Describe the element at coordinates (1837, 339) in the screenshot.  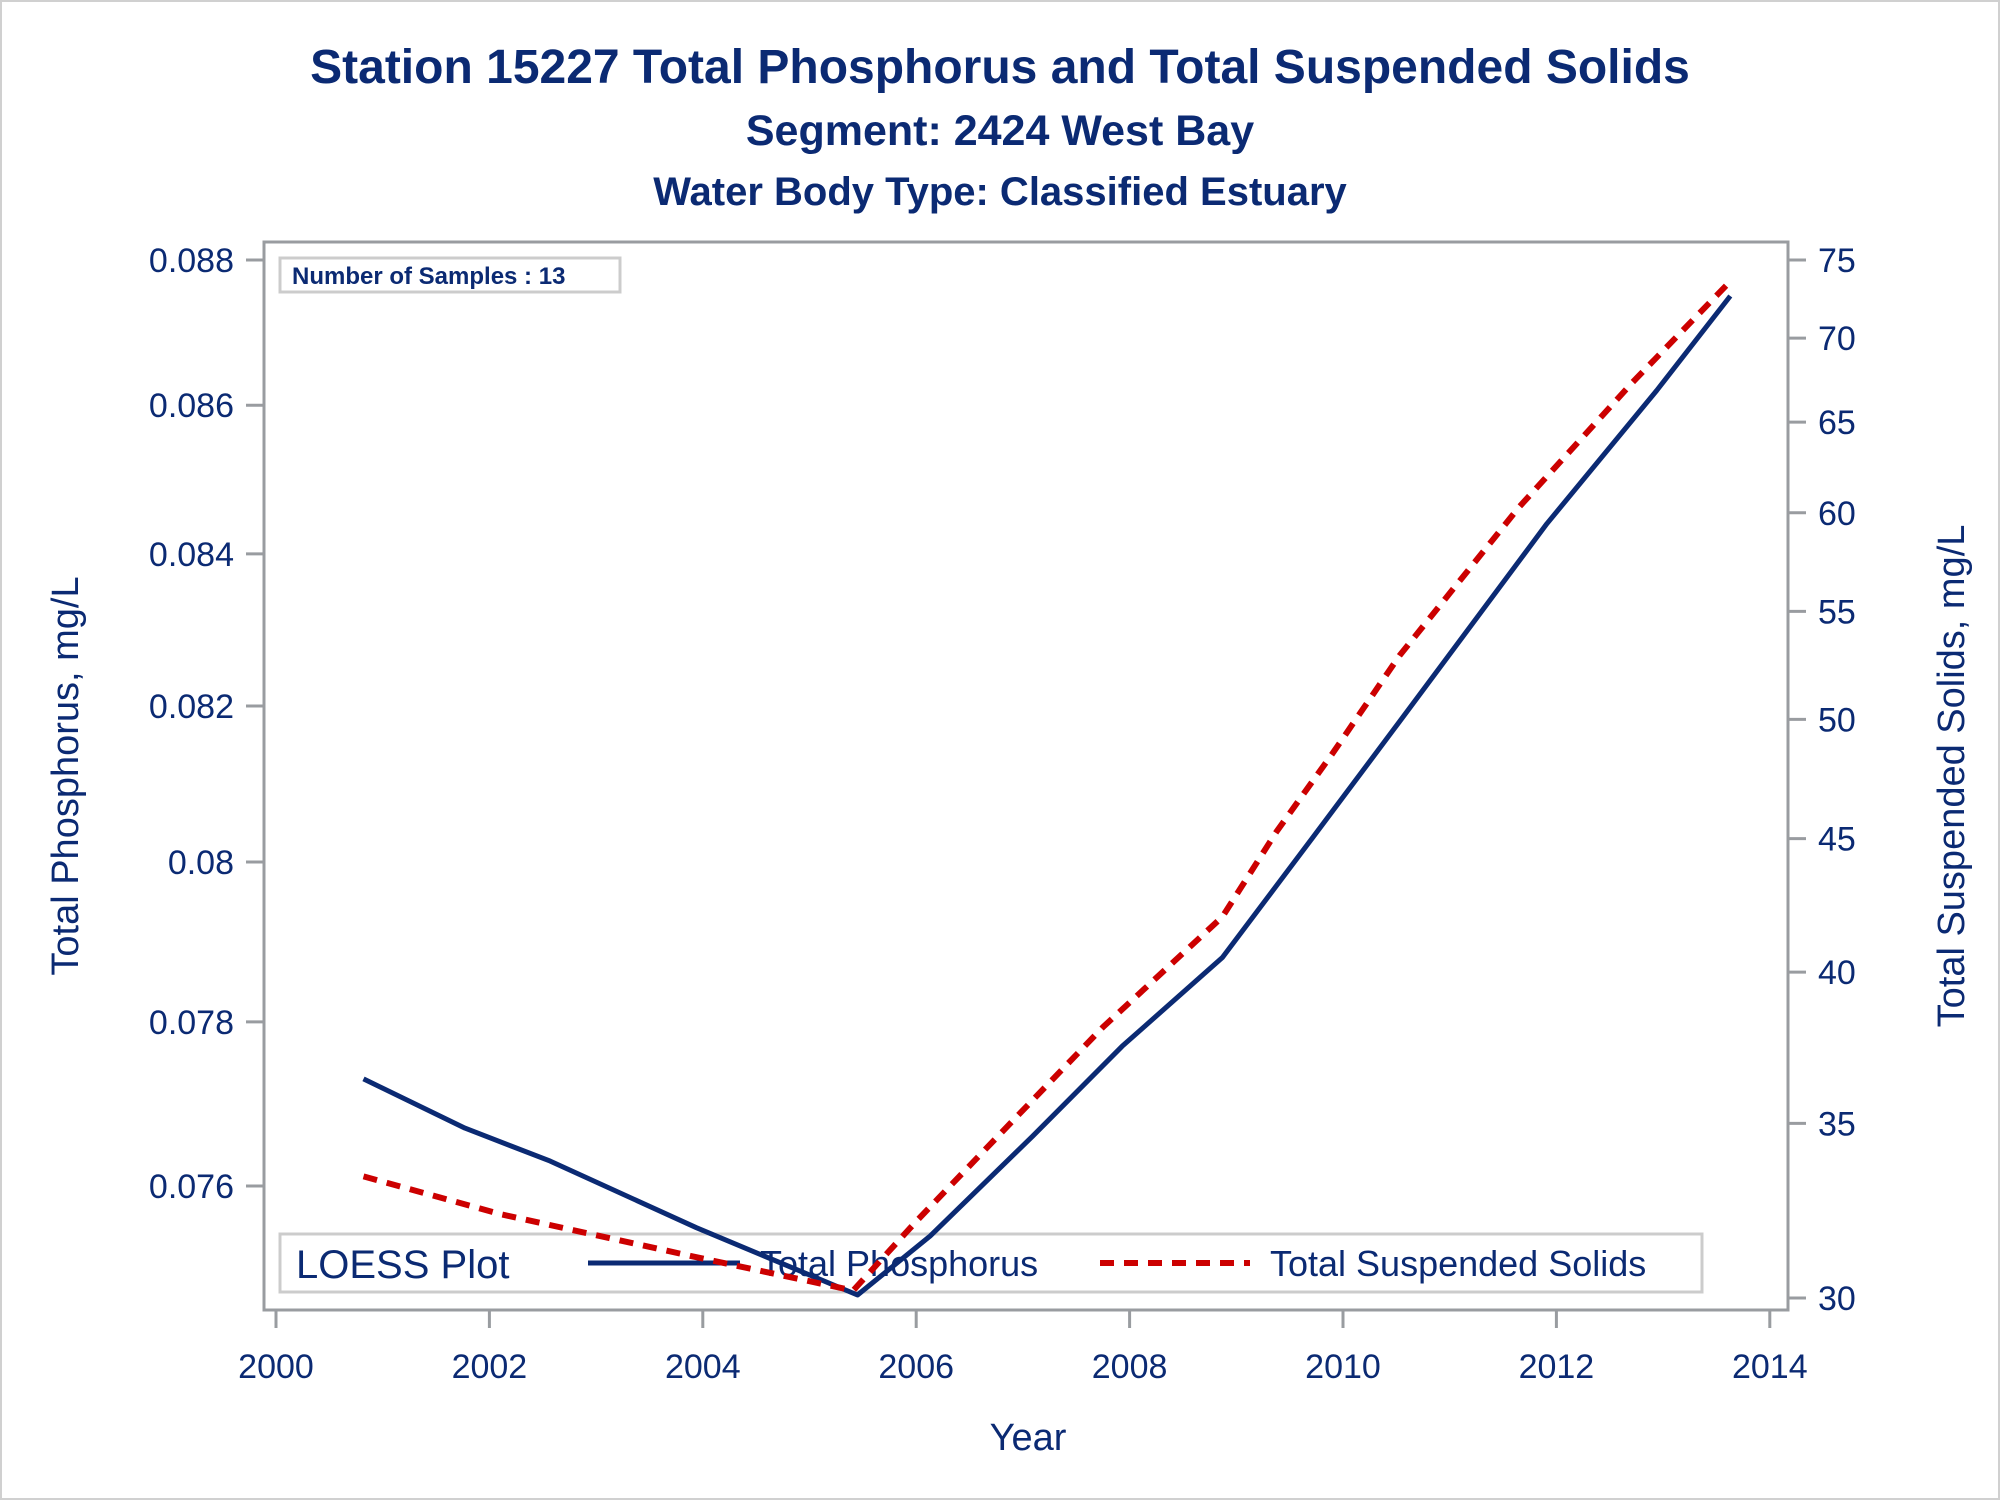
I see `y2-tick-label: 70` at that location.